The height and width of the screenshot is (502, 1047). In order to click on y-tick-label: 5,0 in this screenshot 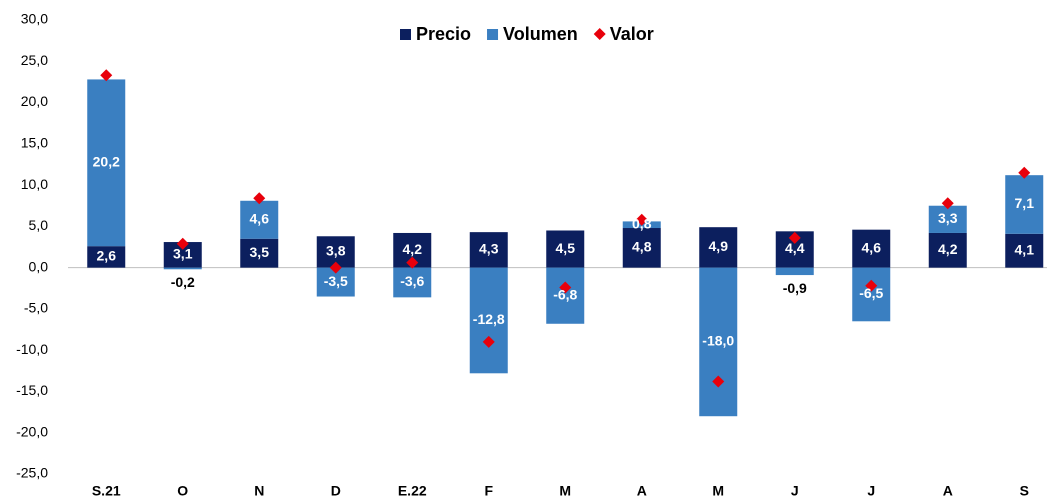, I will do `click(39, 225)`.